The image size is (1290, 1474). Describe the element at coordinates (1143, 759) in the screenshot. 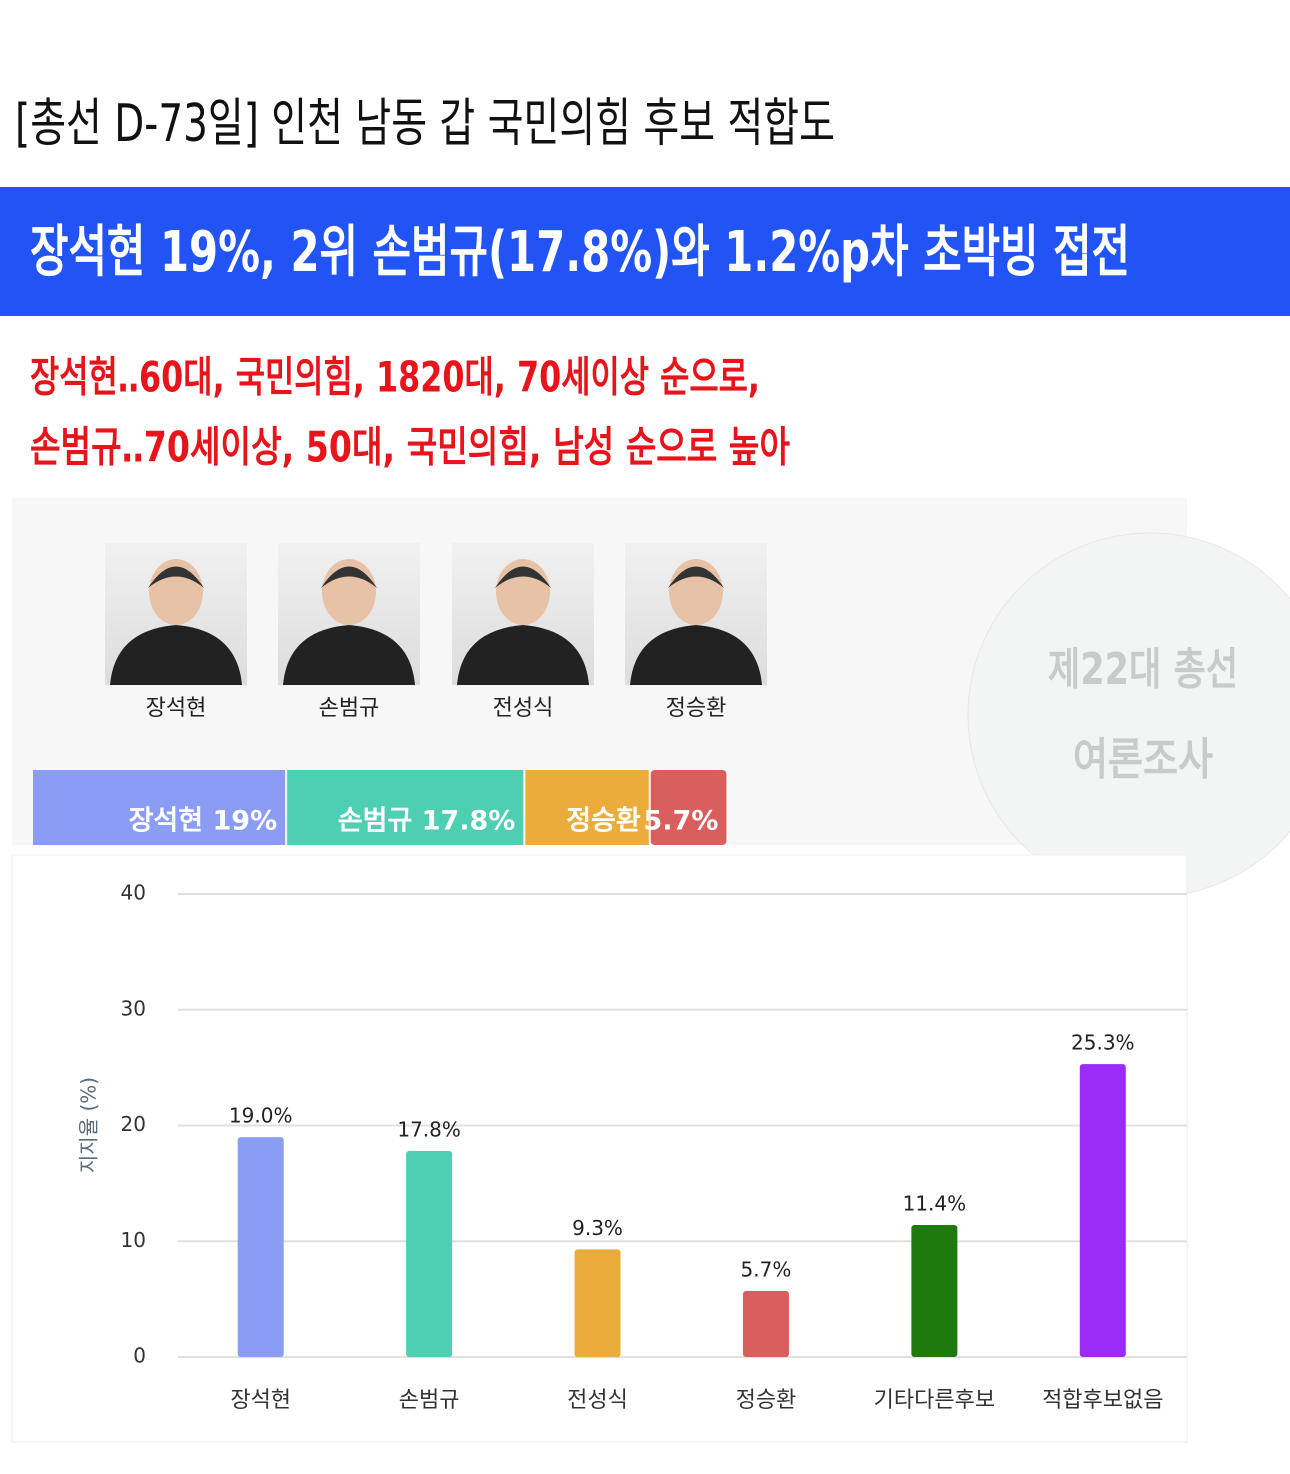

I see `watermark-text: 여론조사` at that location.